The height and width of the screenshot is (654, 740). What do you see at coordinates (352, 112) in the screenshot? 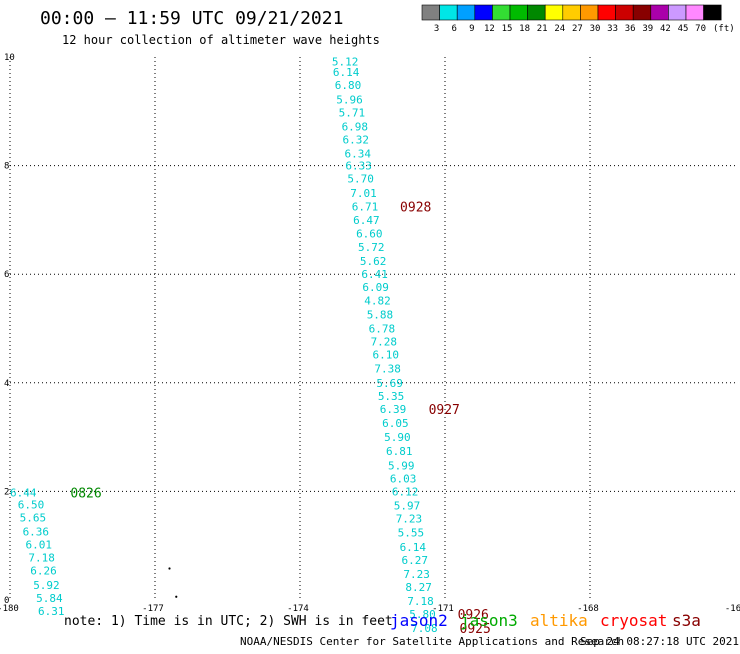
I see `data-label: 5.71` at bounding box center [352, 112].